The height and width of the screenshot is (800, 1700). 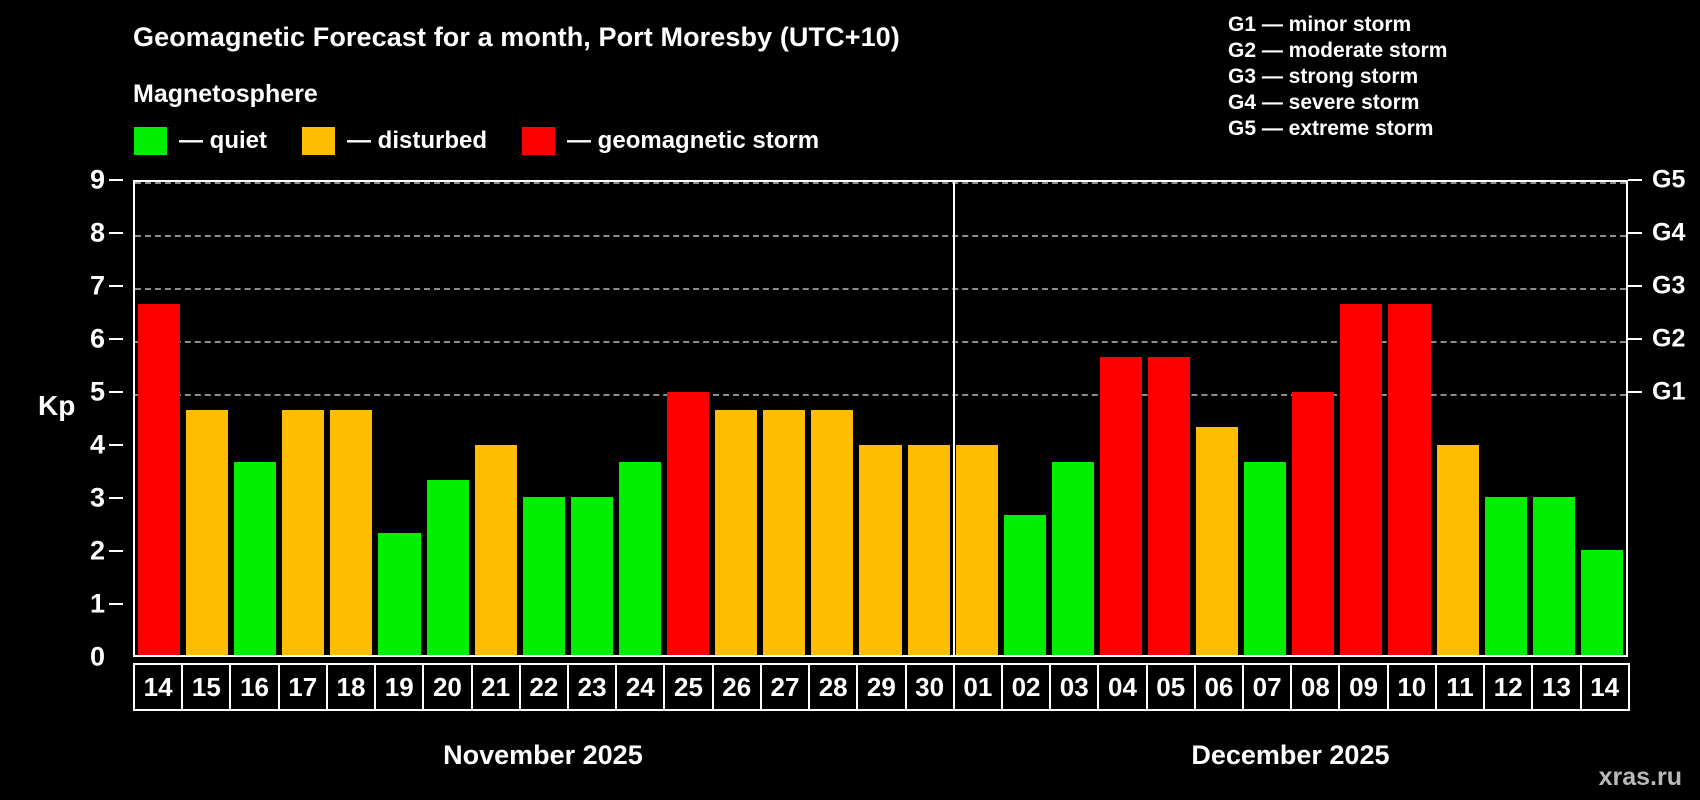 I want to click on y-tick-label-5: 5, so click(x=97, y=391).